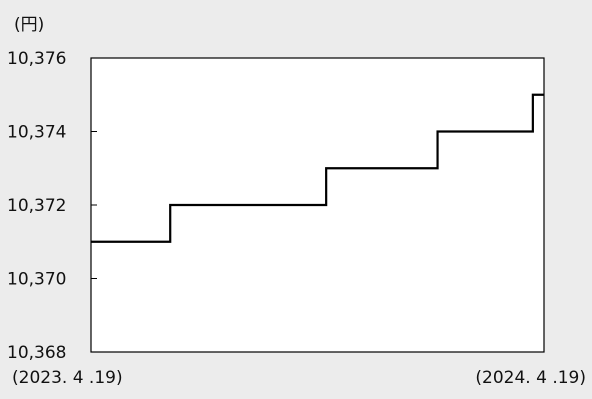 Image resolution: width=592 pixels, height=399 pixels. Describe the element at coordinates (36, 59) in the screenshot. I see `y-tick-label: 10,376` at that location.